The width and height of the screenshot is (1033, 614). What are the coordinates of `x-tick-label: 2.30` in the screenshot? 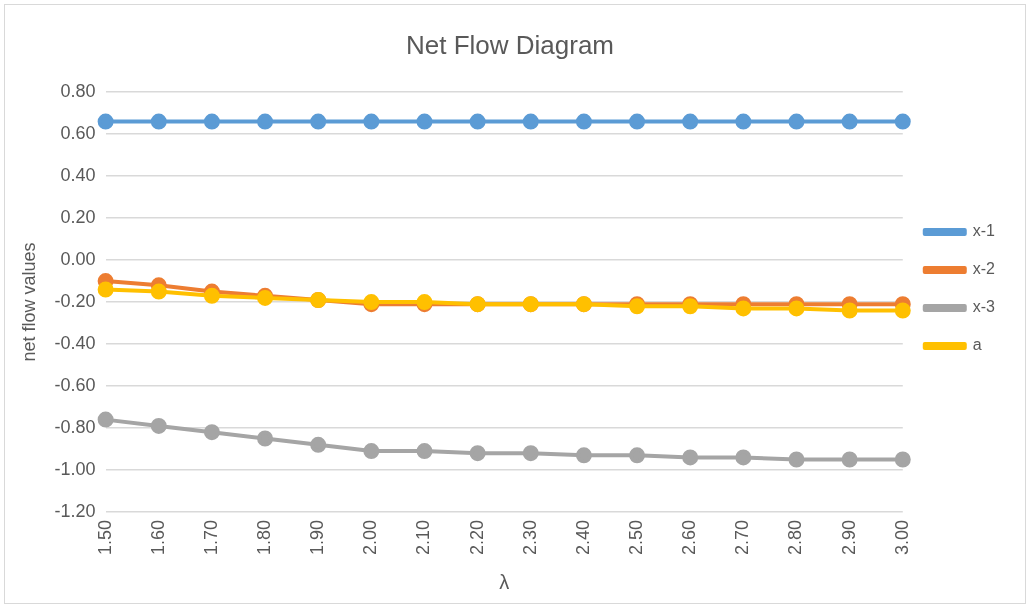 It's located at (529, 537).